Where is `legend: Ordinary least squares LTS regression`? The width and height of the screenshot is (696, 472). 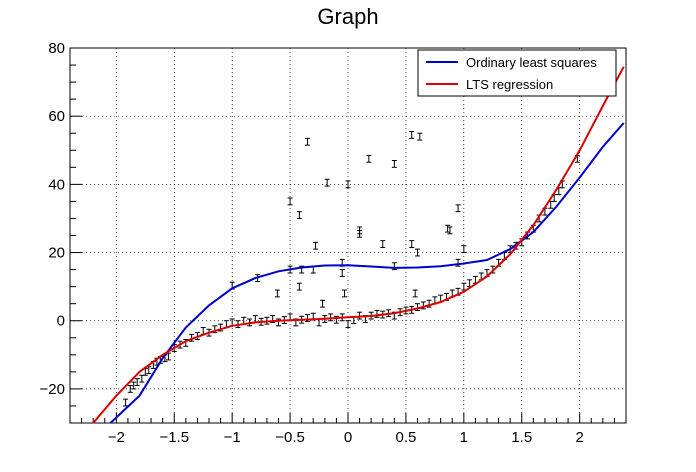
legend: Ordinary least squares LTS regression is located at coordinates (517, 73).